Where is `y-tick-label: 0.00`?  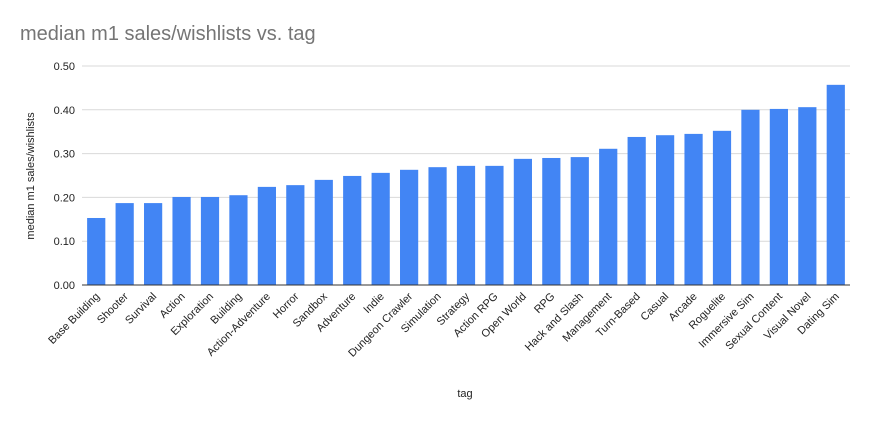 y-tick-label: 0.00 is located at coordinates (64, 286).